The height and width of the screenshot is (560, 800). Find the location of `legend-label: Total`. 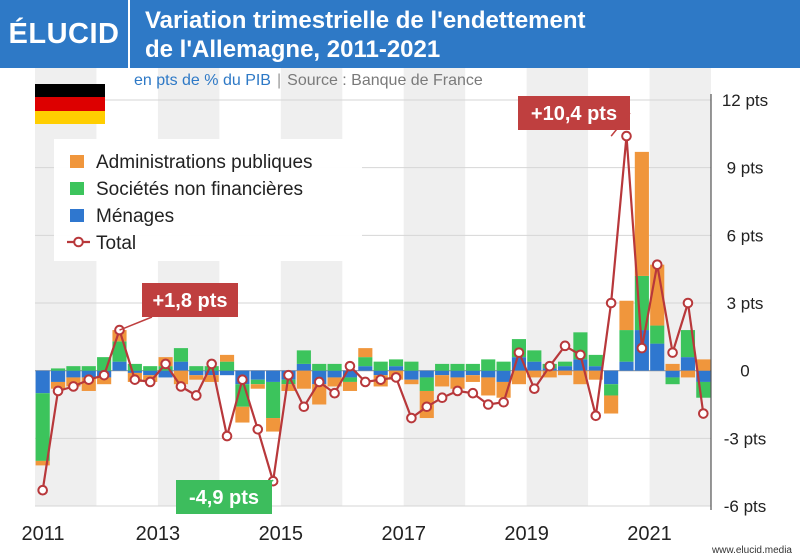

legend-label: Total is located at coordinates (116, 243).